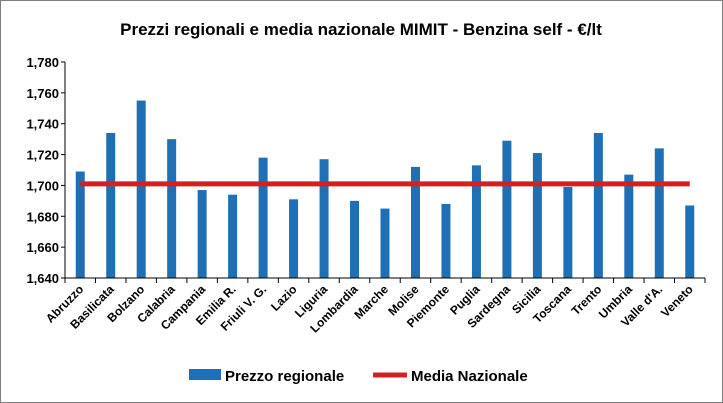  What do you see at coordinates (42, 185) in the screenshot?
I see `y-tick-label: 1,700` at bounding box center [42, 185].